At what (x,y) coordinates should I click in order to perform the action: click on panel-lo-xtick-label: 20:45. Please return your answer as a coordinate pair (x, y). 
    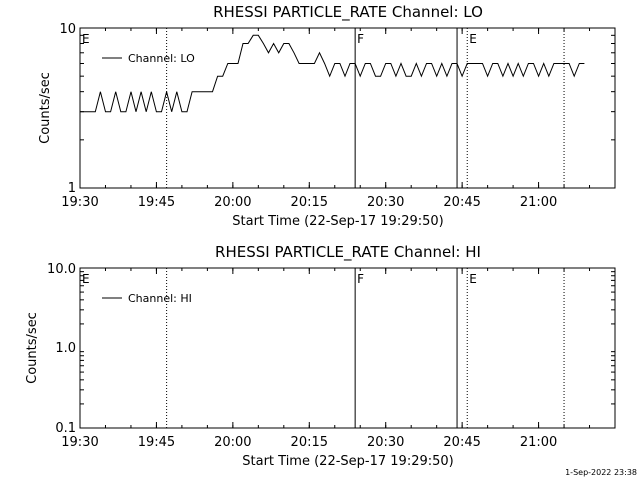
    Looking at the image, I should click on (461, 202).